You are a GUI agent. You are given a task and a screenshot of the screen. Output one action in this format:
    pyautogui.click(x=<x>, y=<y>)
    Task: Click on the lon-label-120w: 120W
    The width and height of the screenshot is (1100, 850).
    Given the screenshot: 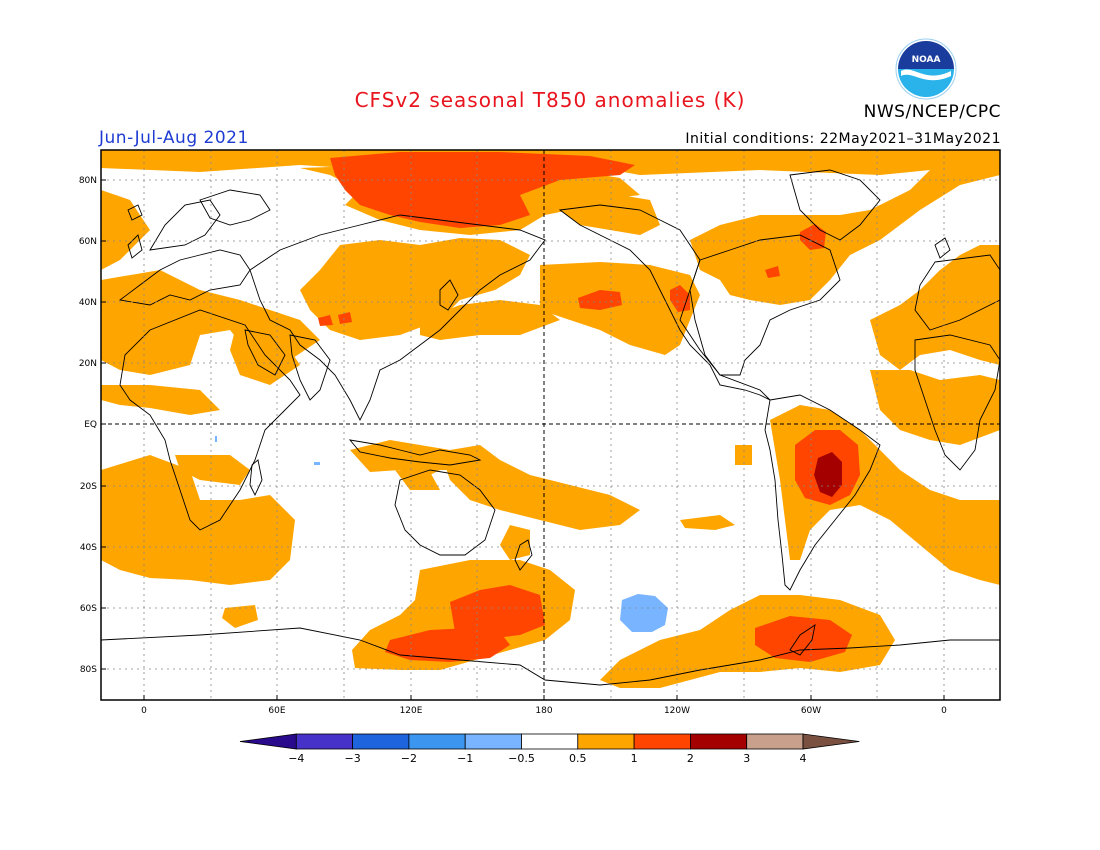 What is the action you would take?
    pyautogui.click(x=677, y=711)
    